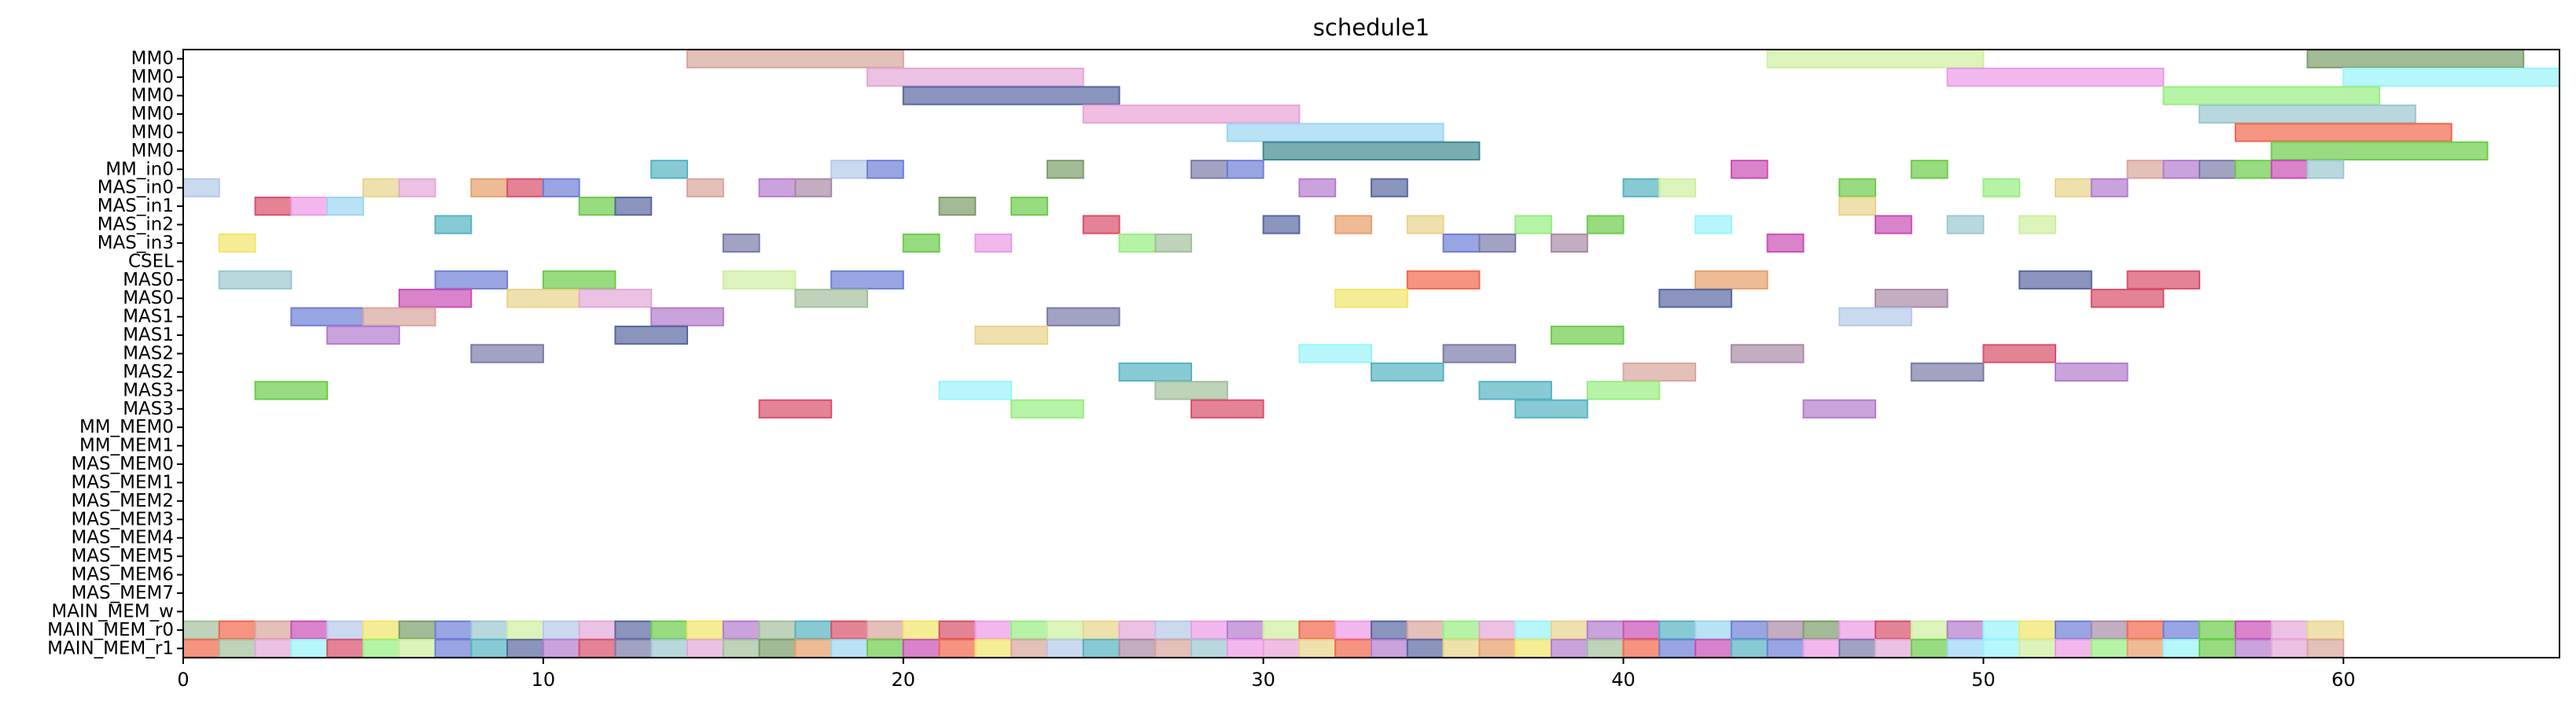 Image resolution: width=2576 pixels, height=708 pixels. Describe the element at coordinates (111, 630) in the screenshot. I see `y-tick-label: MAIN_MEM_r0` at that location.